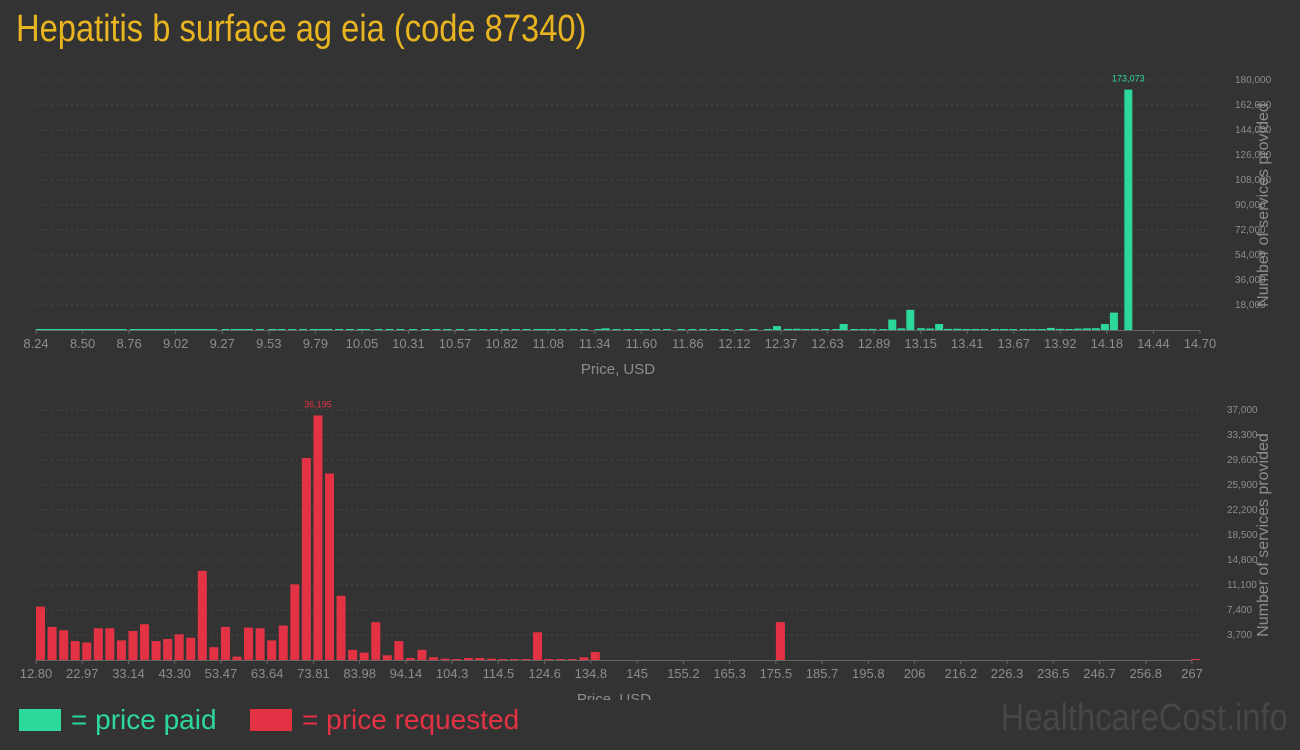 The image size is (1300, 750). I want to click on x-tick-label: 63.64, so click(267, 673).